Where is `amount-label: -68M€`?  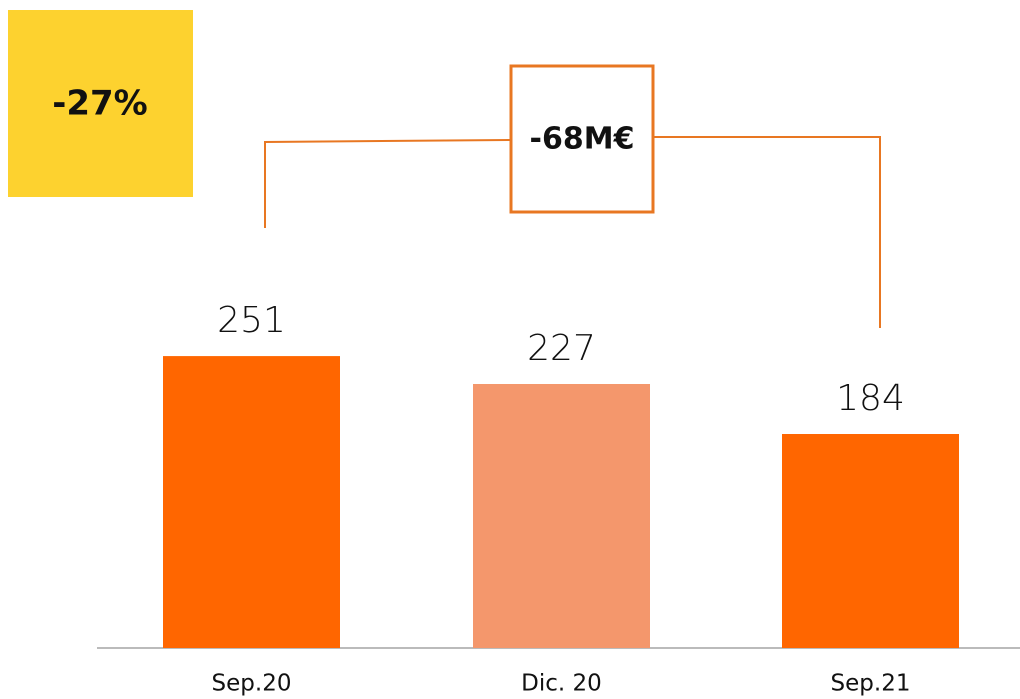
amount-label: -68M€ is located at coordinates (582, 139).